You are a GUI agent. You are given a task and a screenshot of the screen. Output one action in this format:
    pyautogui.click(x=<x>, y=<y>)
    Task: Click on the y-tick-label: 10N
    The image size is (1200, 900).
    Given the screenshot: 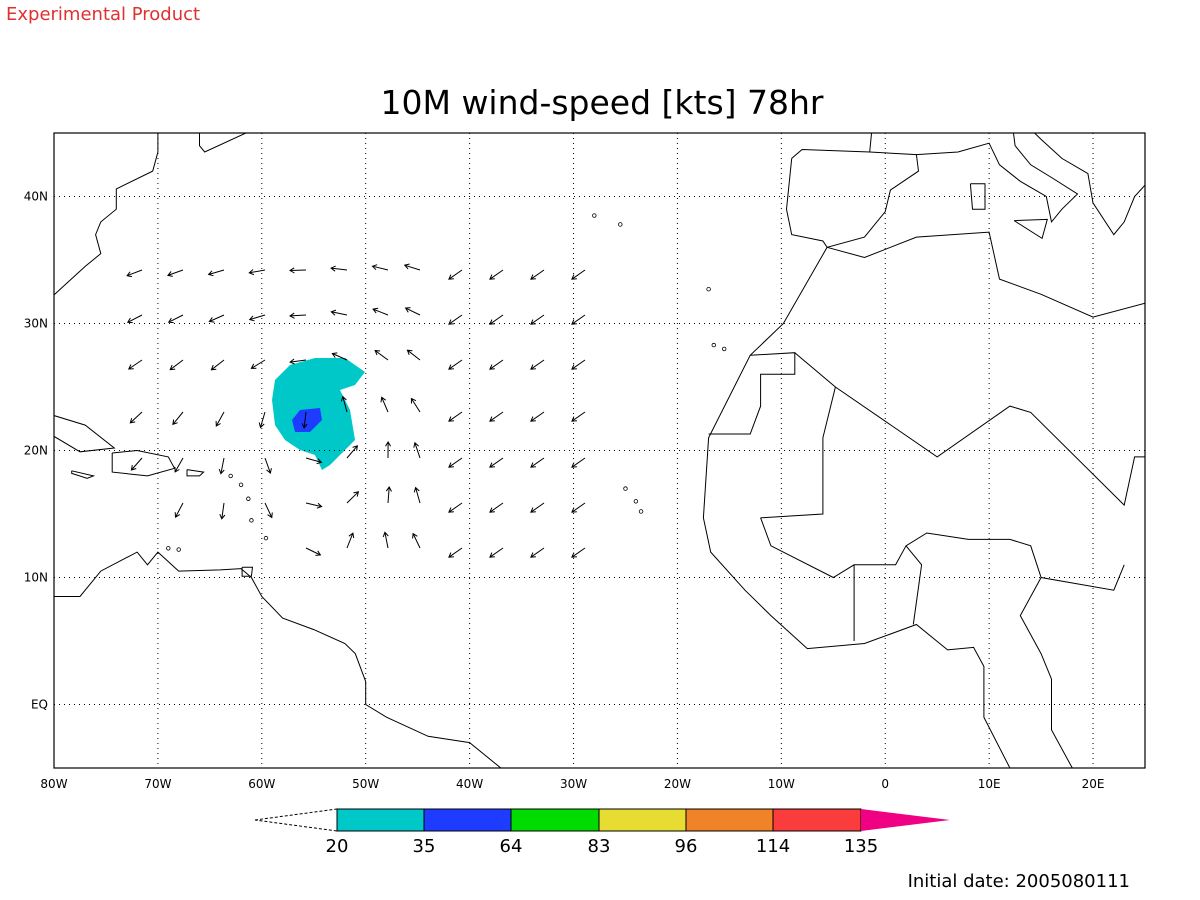 What is the action you would take?
    pyautogui.click(x=36, y=578)
    